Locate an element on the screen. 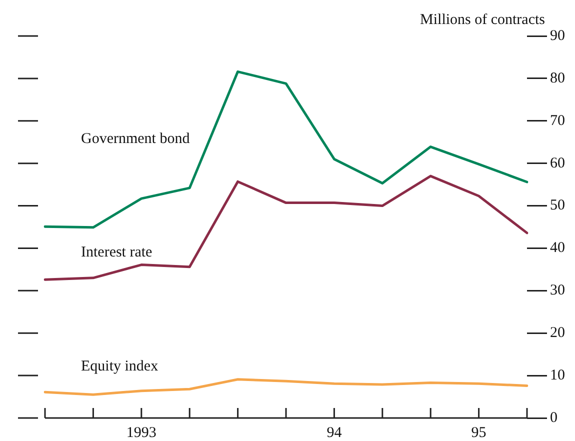  y-tick-label: 90 is located at coordinates (557, 36).